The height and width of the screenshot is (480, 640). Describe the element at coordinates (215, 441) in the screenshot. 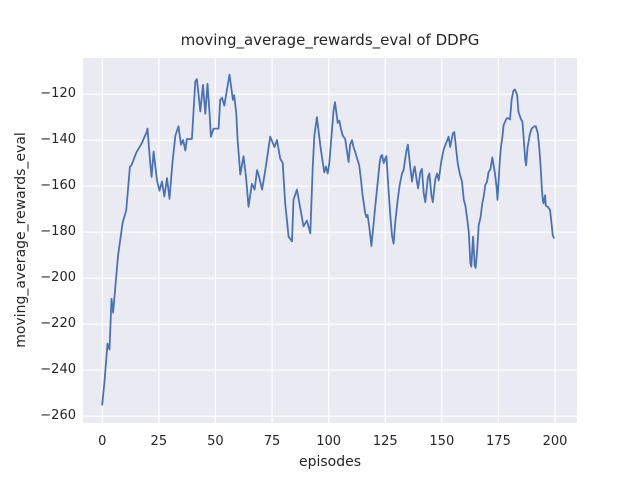

I see `x-tick-label: 50` at that location.